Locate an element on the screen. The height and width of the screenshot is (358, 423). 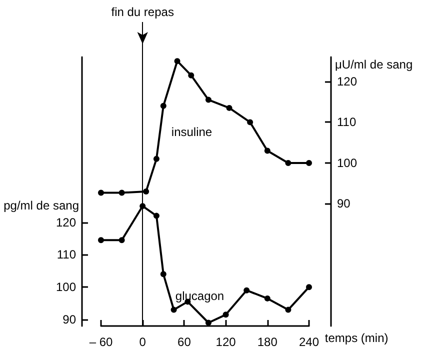
y-axis-title: pg/ml de sang is located at coordinates (41, 205).